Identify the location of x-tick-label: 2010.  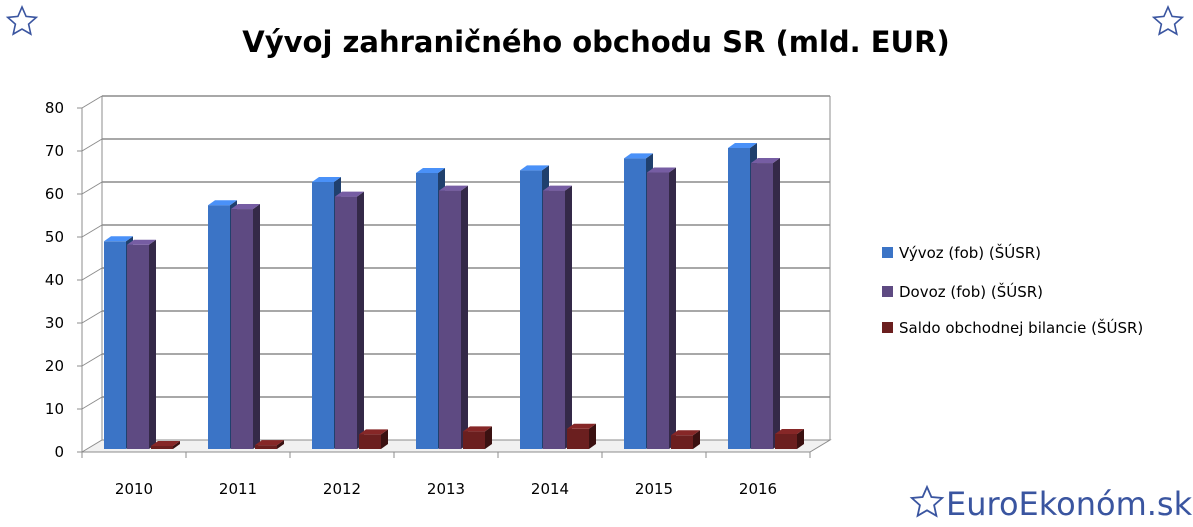
(134, 489).